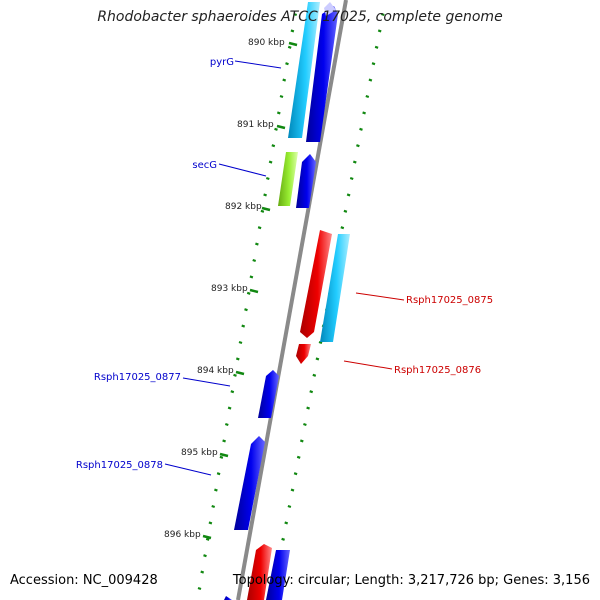 The image size is (600, 600). Describe the element at coordinates (228, 598) in the screenshot. I see `gene-blue-bottom-left` at that location.